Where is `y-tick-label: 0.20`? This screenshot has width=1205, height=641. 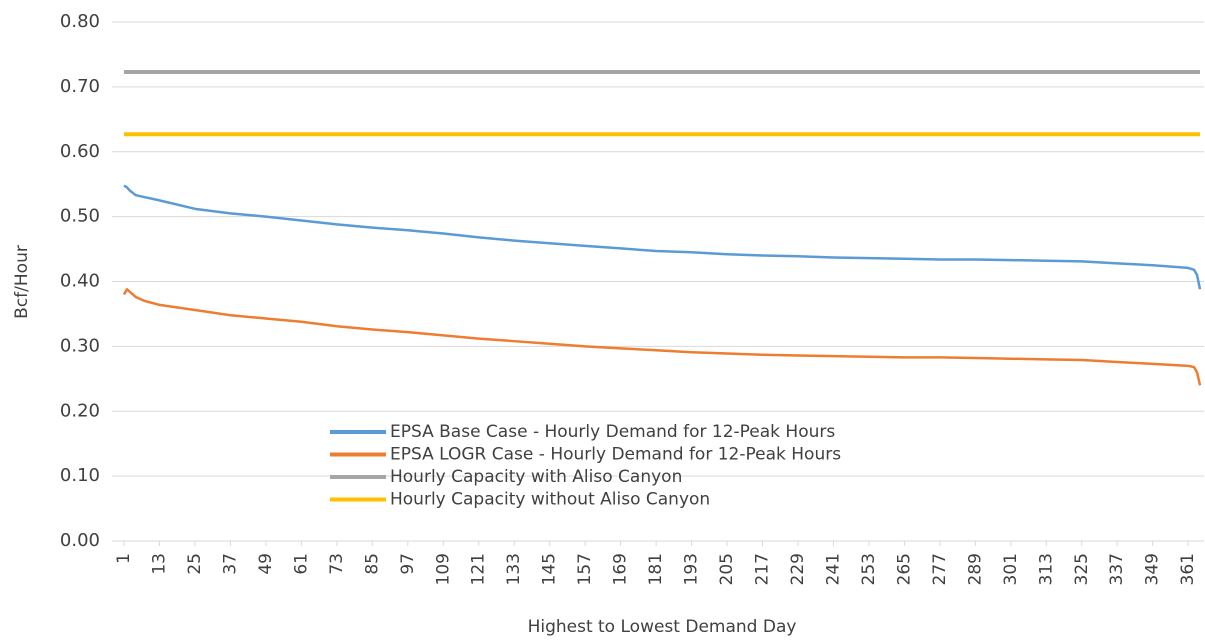
y-tick-label: 0.20 is located at coordinates (80, 410).